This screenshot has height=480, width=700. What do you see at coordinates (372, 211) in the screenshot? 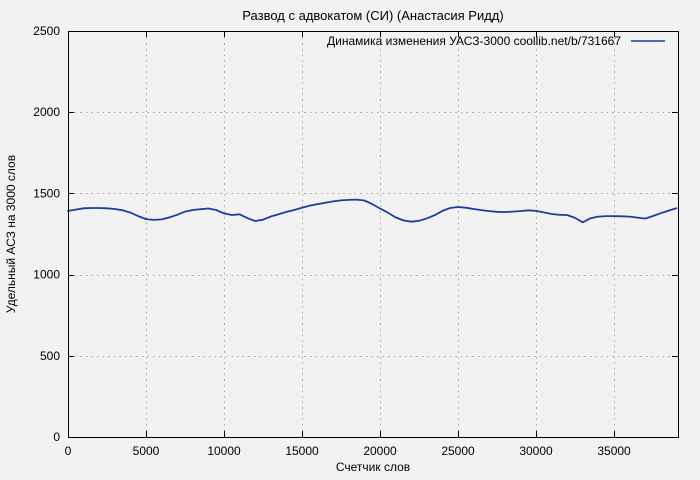
I see `data-line` at bounding box center [372, 211].